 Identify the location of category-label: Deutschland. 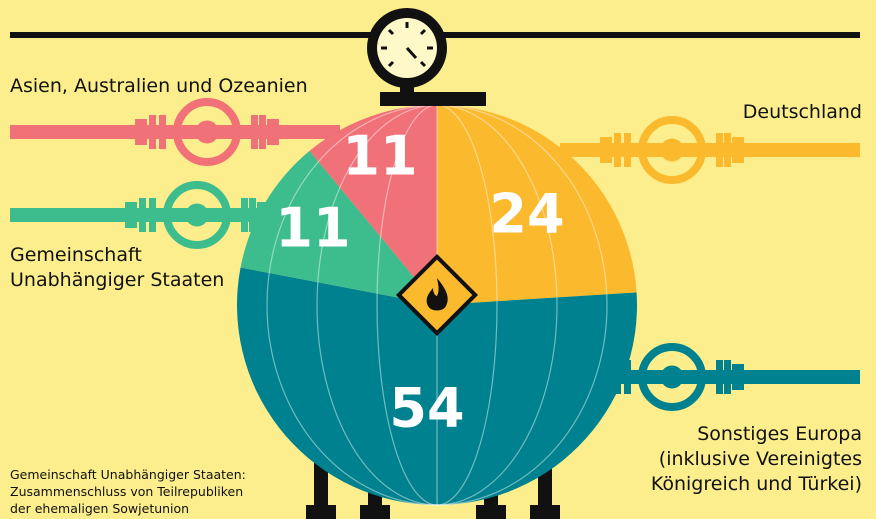
(802, 112).